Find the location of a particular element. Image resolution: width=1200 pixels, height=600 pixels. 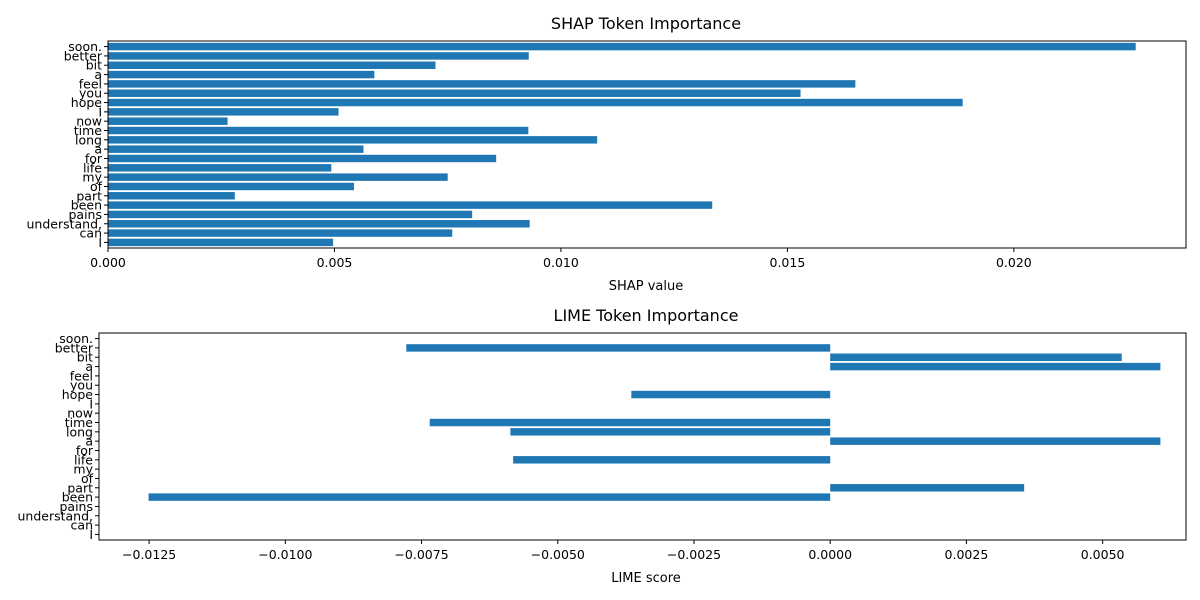

shap-y-tick-label-18: a is located at coordinates (98, 74).